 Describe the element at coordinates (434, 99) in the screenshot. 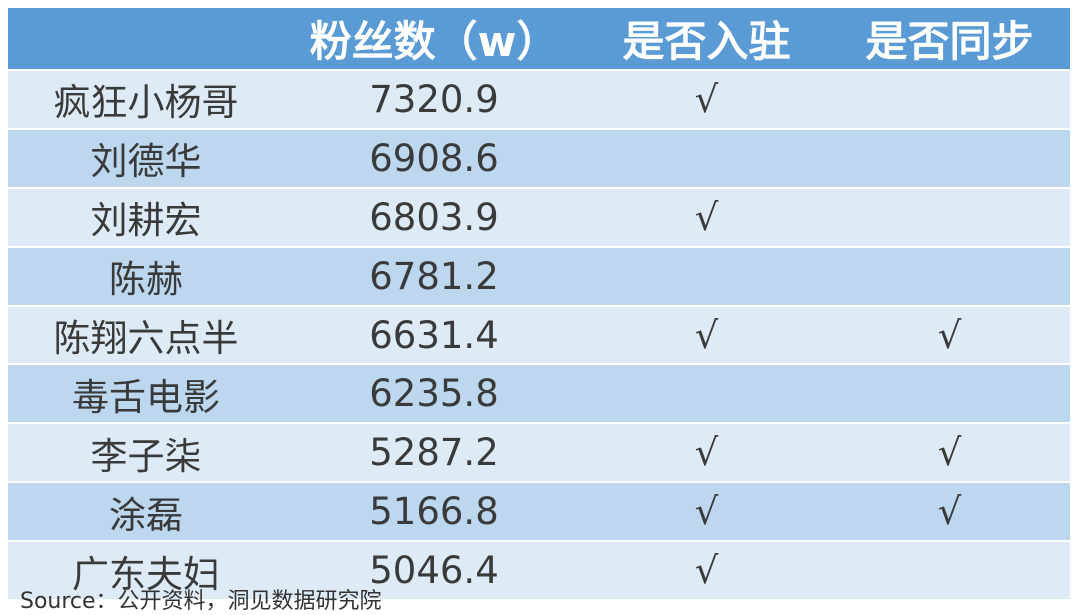

I see `fans-cell: 7320.9` at that location.